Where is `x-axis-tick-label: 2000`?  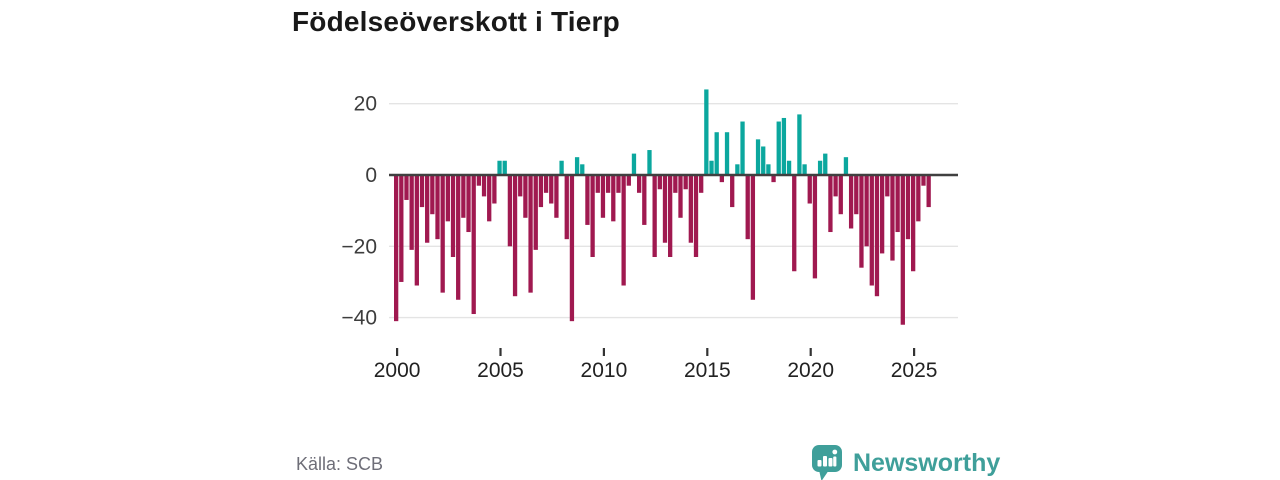
x-axis-tick-label: 2000 is located at coordinates (397, 370).